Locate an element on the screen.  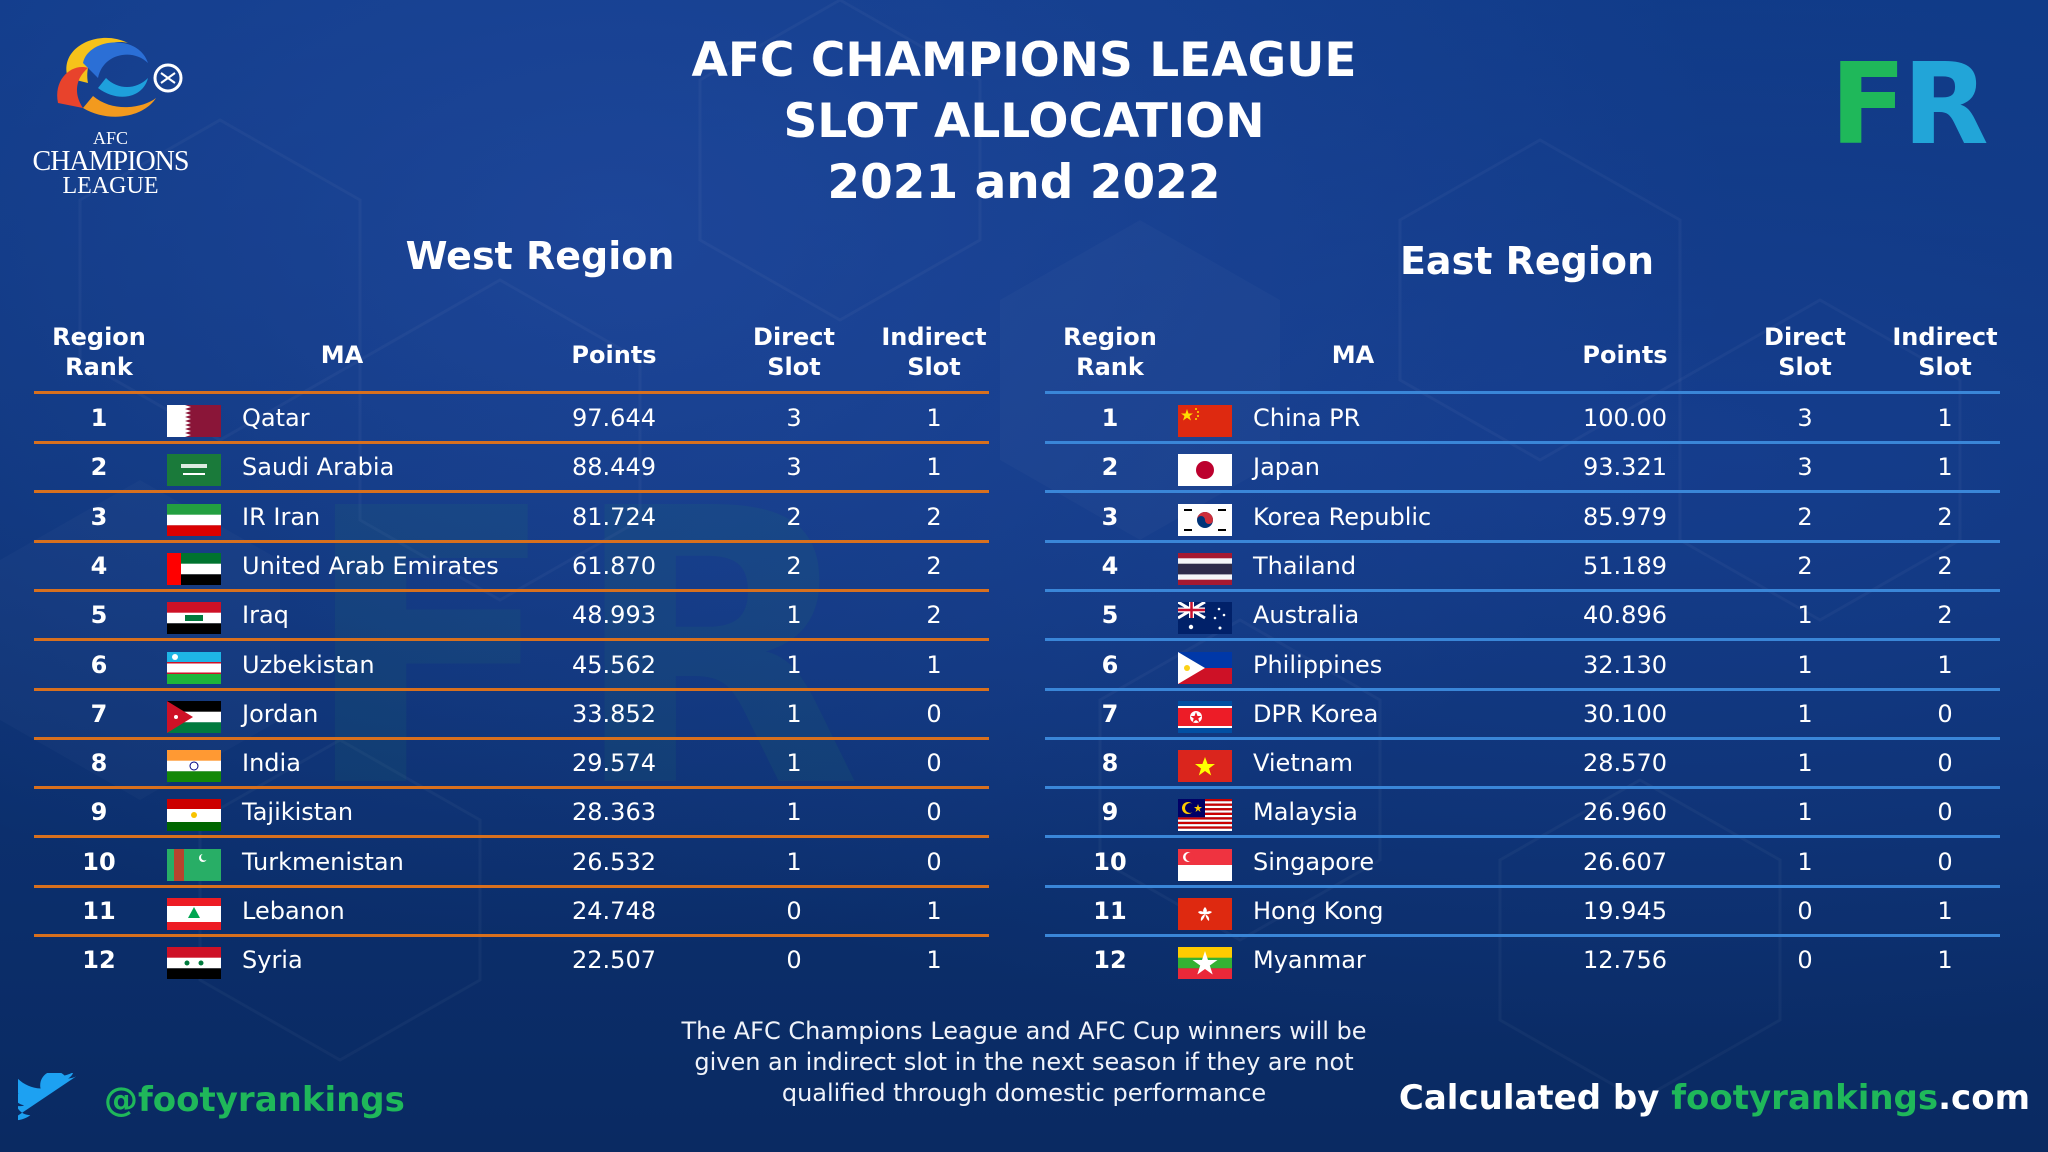
header-region-rank-line1: Region is located at coordinates (99, 337).